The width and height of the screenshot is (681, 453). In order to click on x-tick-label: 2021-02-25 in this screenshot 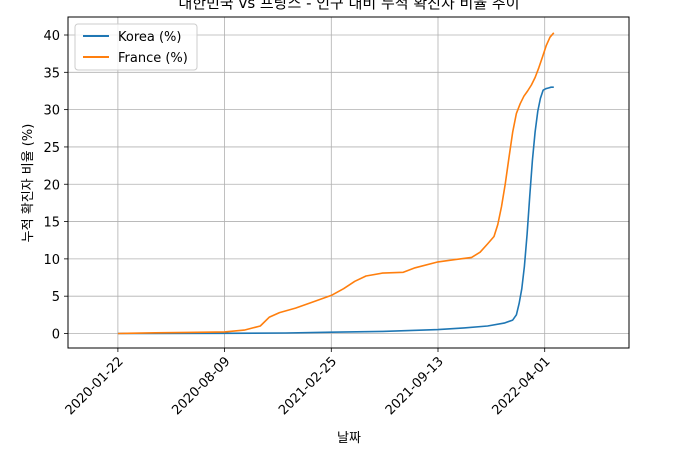, I will do `click(308, 386)`.